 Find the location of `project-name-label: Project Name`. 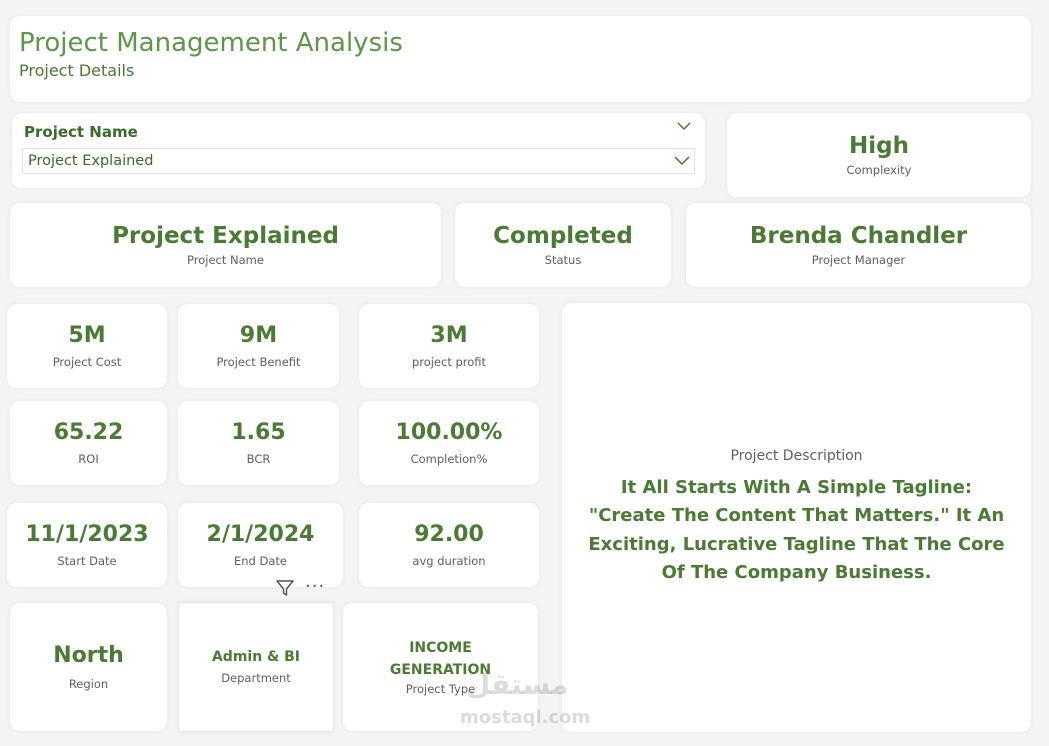

project-name-label: Project Name is located at coordinates (225, 260).